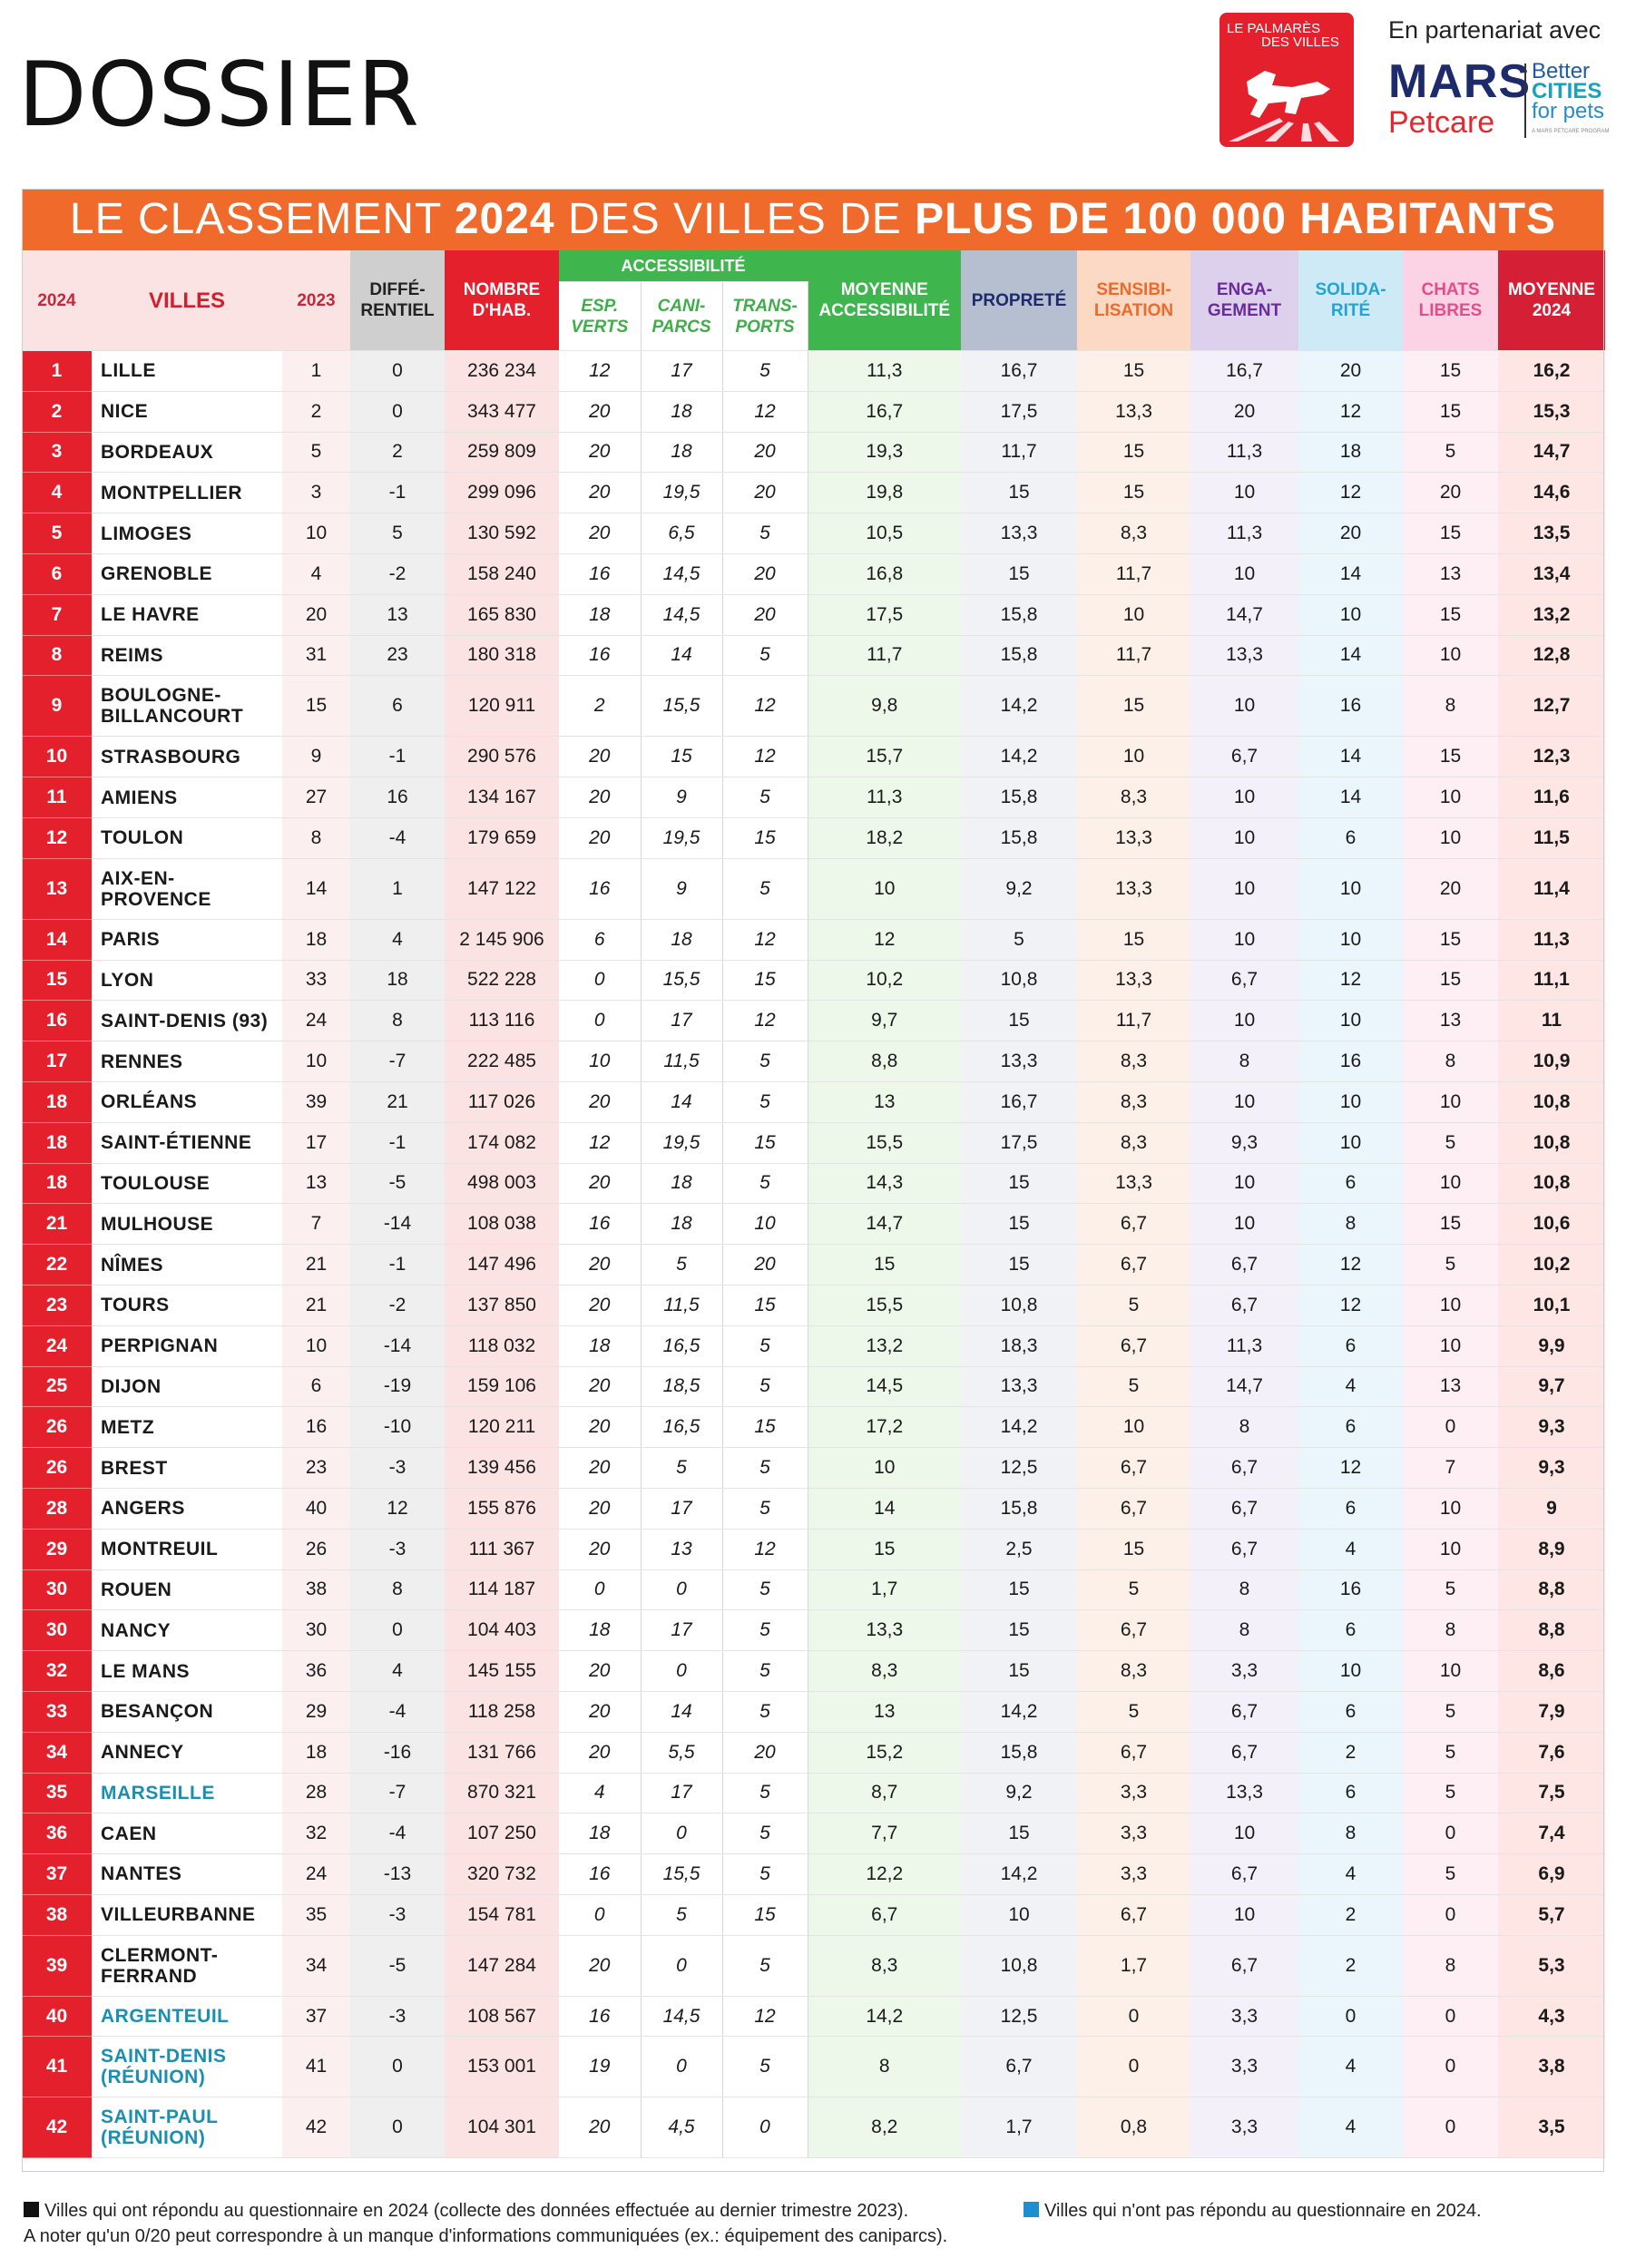 This screenshot has height=2268, width=1626. What do you see at coordinates (1133, 2067) in the screenshot?
I see `cell-sensibilisation: 0` at bounding box center [1133, 2067].